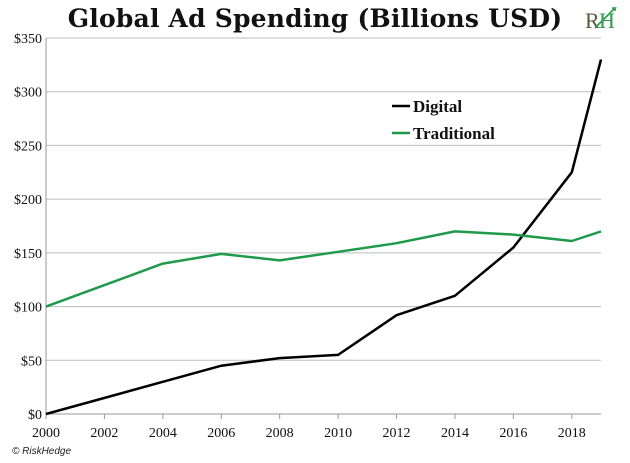  I want to click on x-tick-label: 2010, so click(338, 433).